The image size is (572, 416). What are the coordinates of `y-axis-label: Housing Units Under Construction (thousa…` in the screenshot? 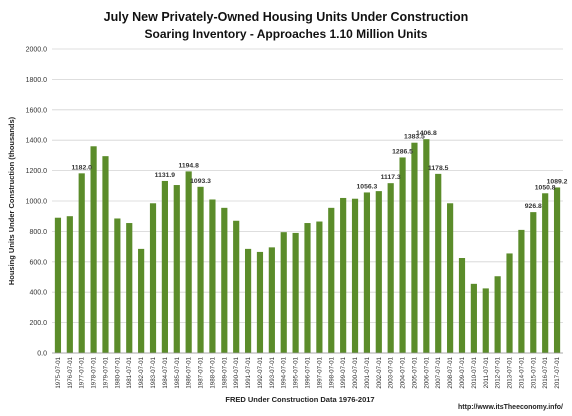 It's located at (11, 200).